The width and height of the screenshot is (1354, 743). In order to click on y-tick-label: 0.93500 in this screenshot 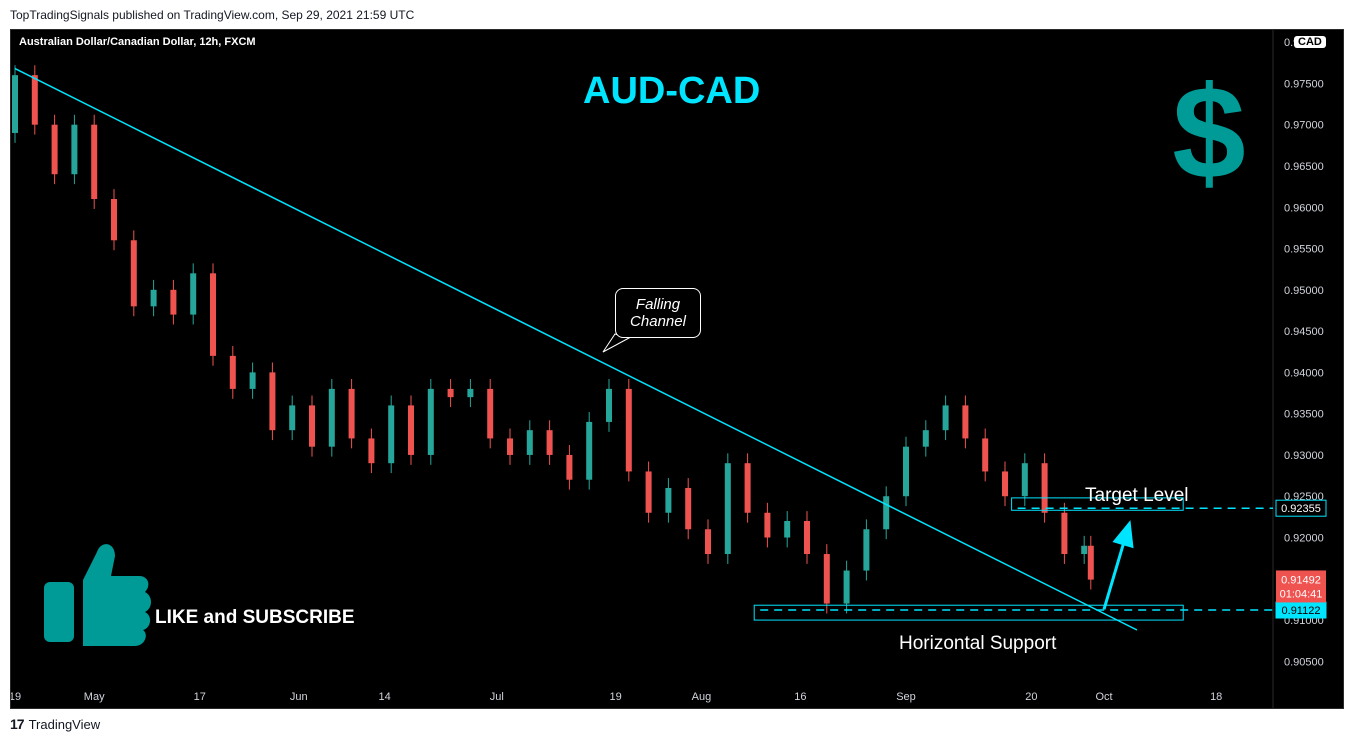, I will do `click(1304, 415)`.